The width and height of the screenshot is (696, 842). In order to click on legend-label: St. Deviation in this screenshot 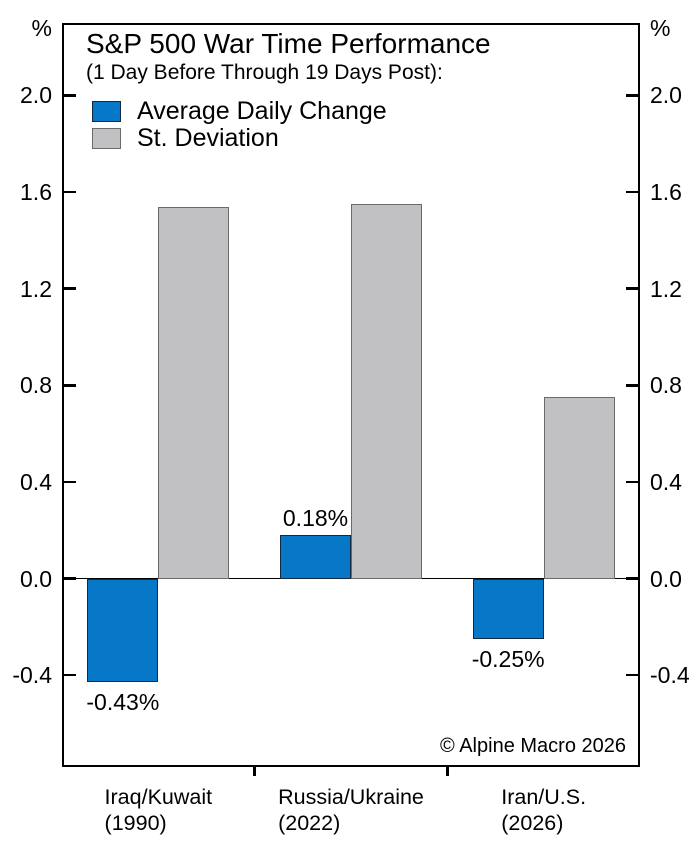, I will do `click(208, 138)`.